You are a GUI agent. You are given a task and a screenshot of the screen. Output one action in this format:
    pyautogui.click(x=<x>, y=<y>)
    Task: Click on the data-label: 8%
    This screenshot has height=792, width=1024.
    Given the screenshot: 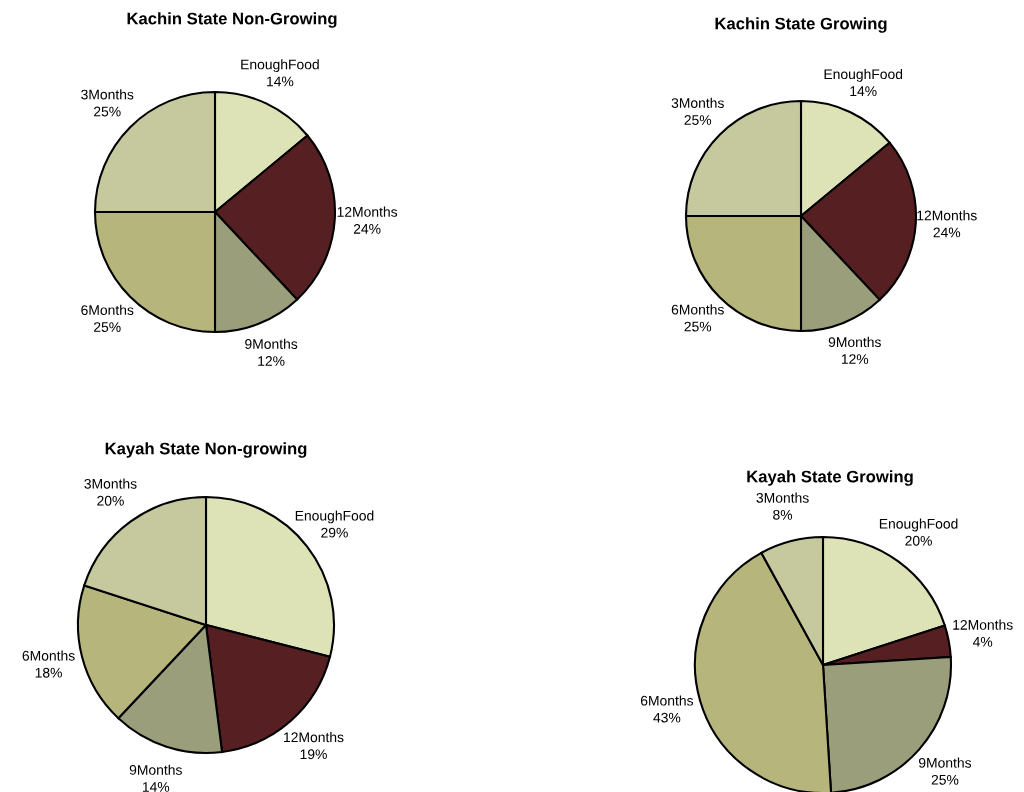 What is the action you would take?
    pyautogui.click(x=783, y=514)
    